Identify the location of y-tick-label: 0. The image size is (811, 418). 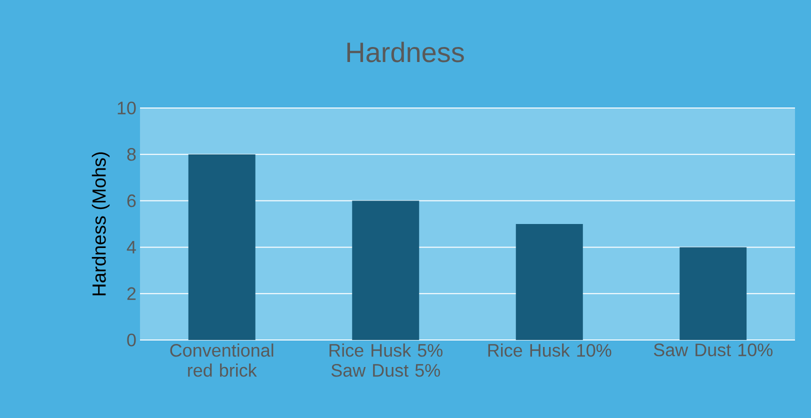
(131, 340).